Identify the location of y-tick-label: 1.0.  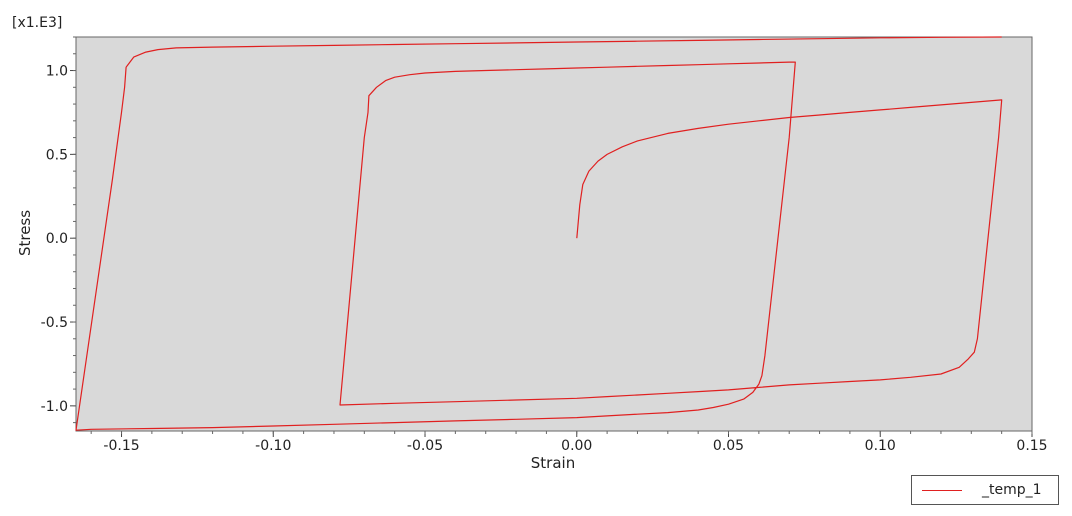
(57, 72).